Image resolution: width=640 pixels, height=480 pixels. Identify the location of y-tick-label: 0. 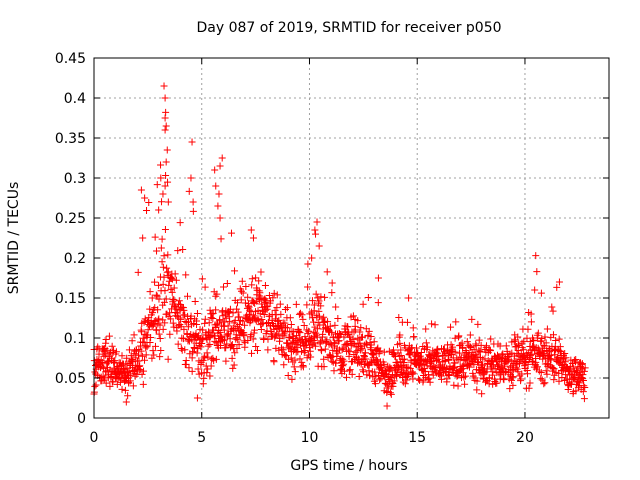
(81, 419).